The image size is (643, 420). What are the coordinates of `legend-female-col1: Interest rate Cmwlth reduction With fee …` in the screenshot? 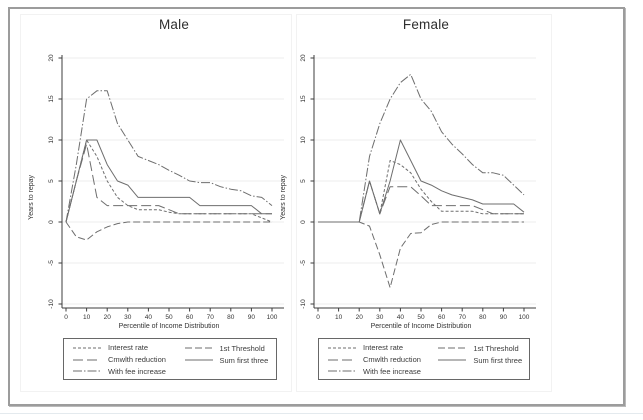 It's located at (382, 359).